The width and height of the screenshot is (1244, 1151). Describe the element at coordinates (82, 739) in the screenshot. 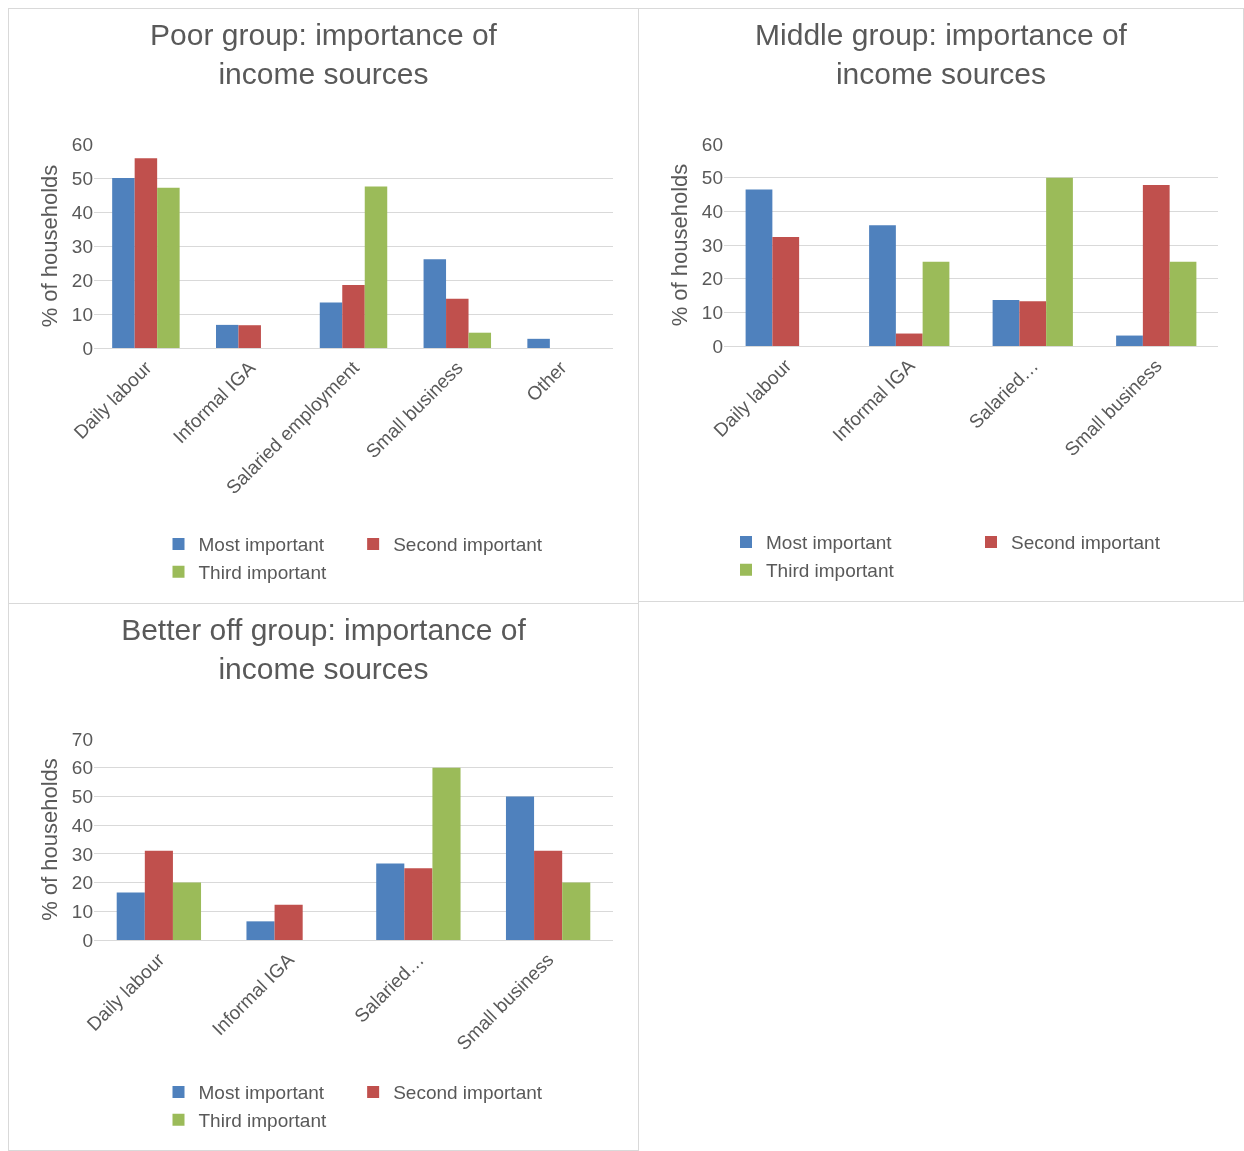

I see `y-tick-label: 70` at that location.